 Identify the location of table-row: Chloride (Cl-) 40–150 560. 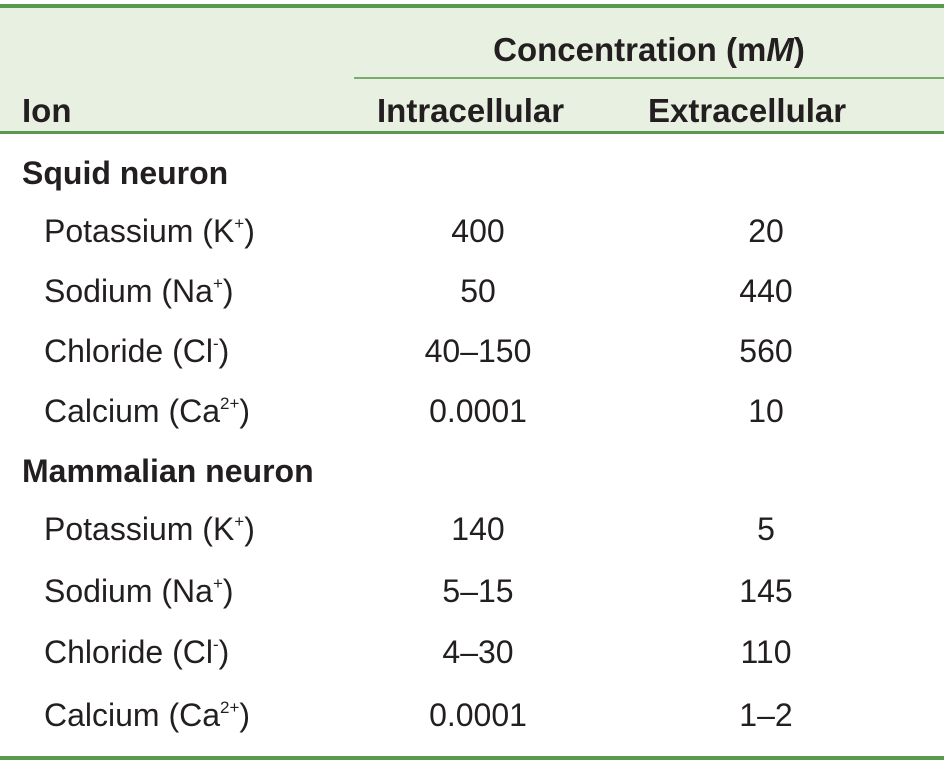
(472, 351).